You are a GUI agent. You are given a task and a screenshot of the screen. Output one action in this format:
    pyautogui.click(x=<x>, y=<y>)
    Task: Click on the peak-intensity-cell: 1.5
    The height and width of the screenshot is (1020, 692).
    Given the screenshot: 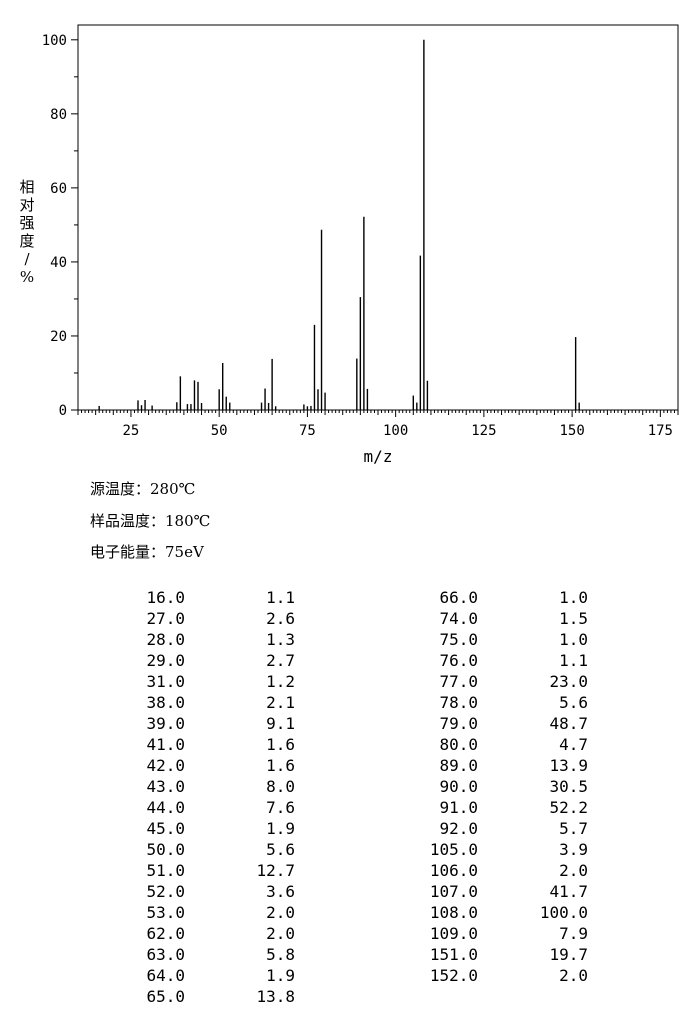 What is the action you would take?
    pyautogui.click(x=573, y=618)
    